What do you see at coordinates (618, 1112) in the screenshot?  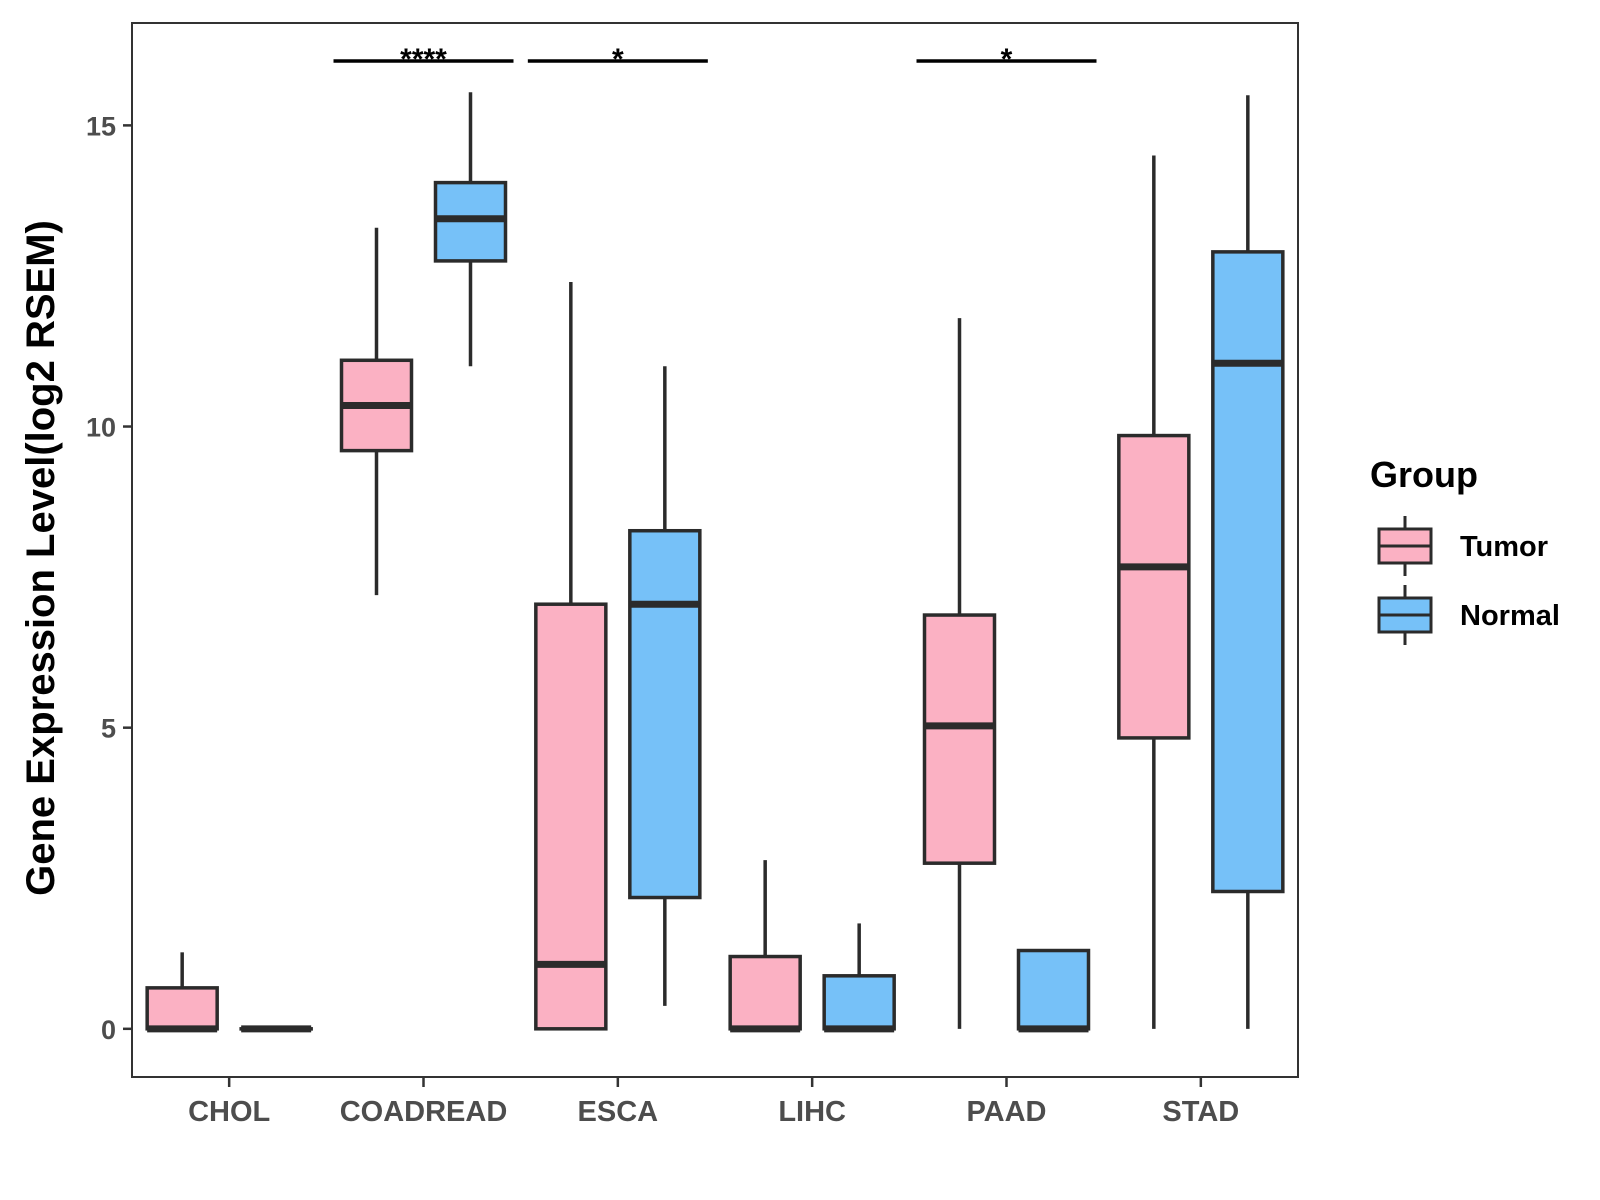 I see `x-tick-label: ESCA` at bounding box center [618, 1112].